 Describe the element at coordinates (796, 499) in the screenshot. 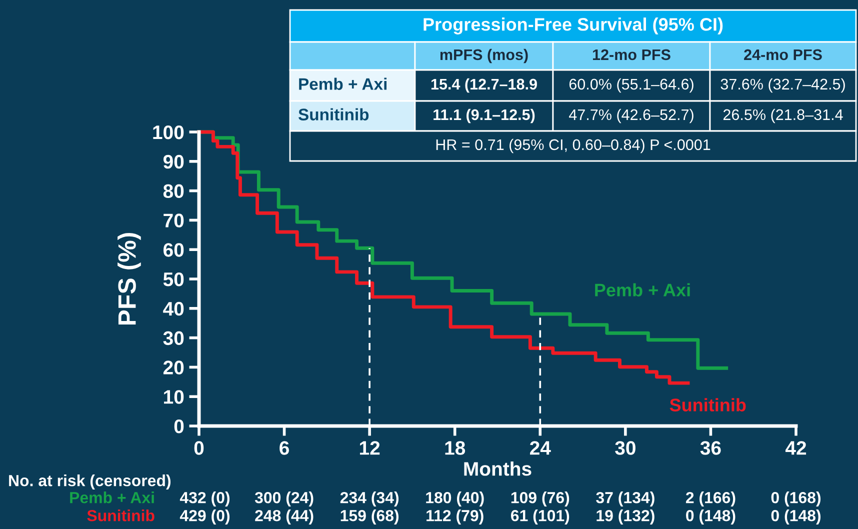

I see `text: 0 (168)` at that location.